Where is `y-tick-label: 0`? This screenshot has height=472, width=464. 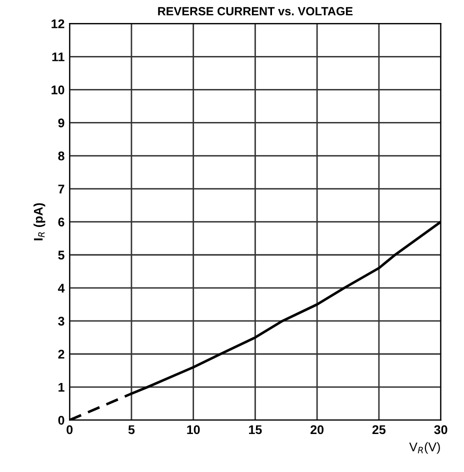
y-tick-label: 0 is located at coordinates (61, 420).